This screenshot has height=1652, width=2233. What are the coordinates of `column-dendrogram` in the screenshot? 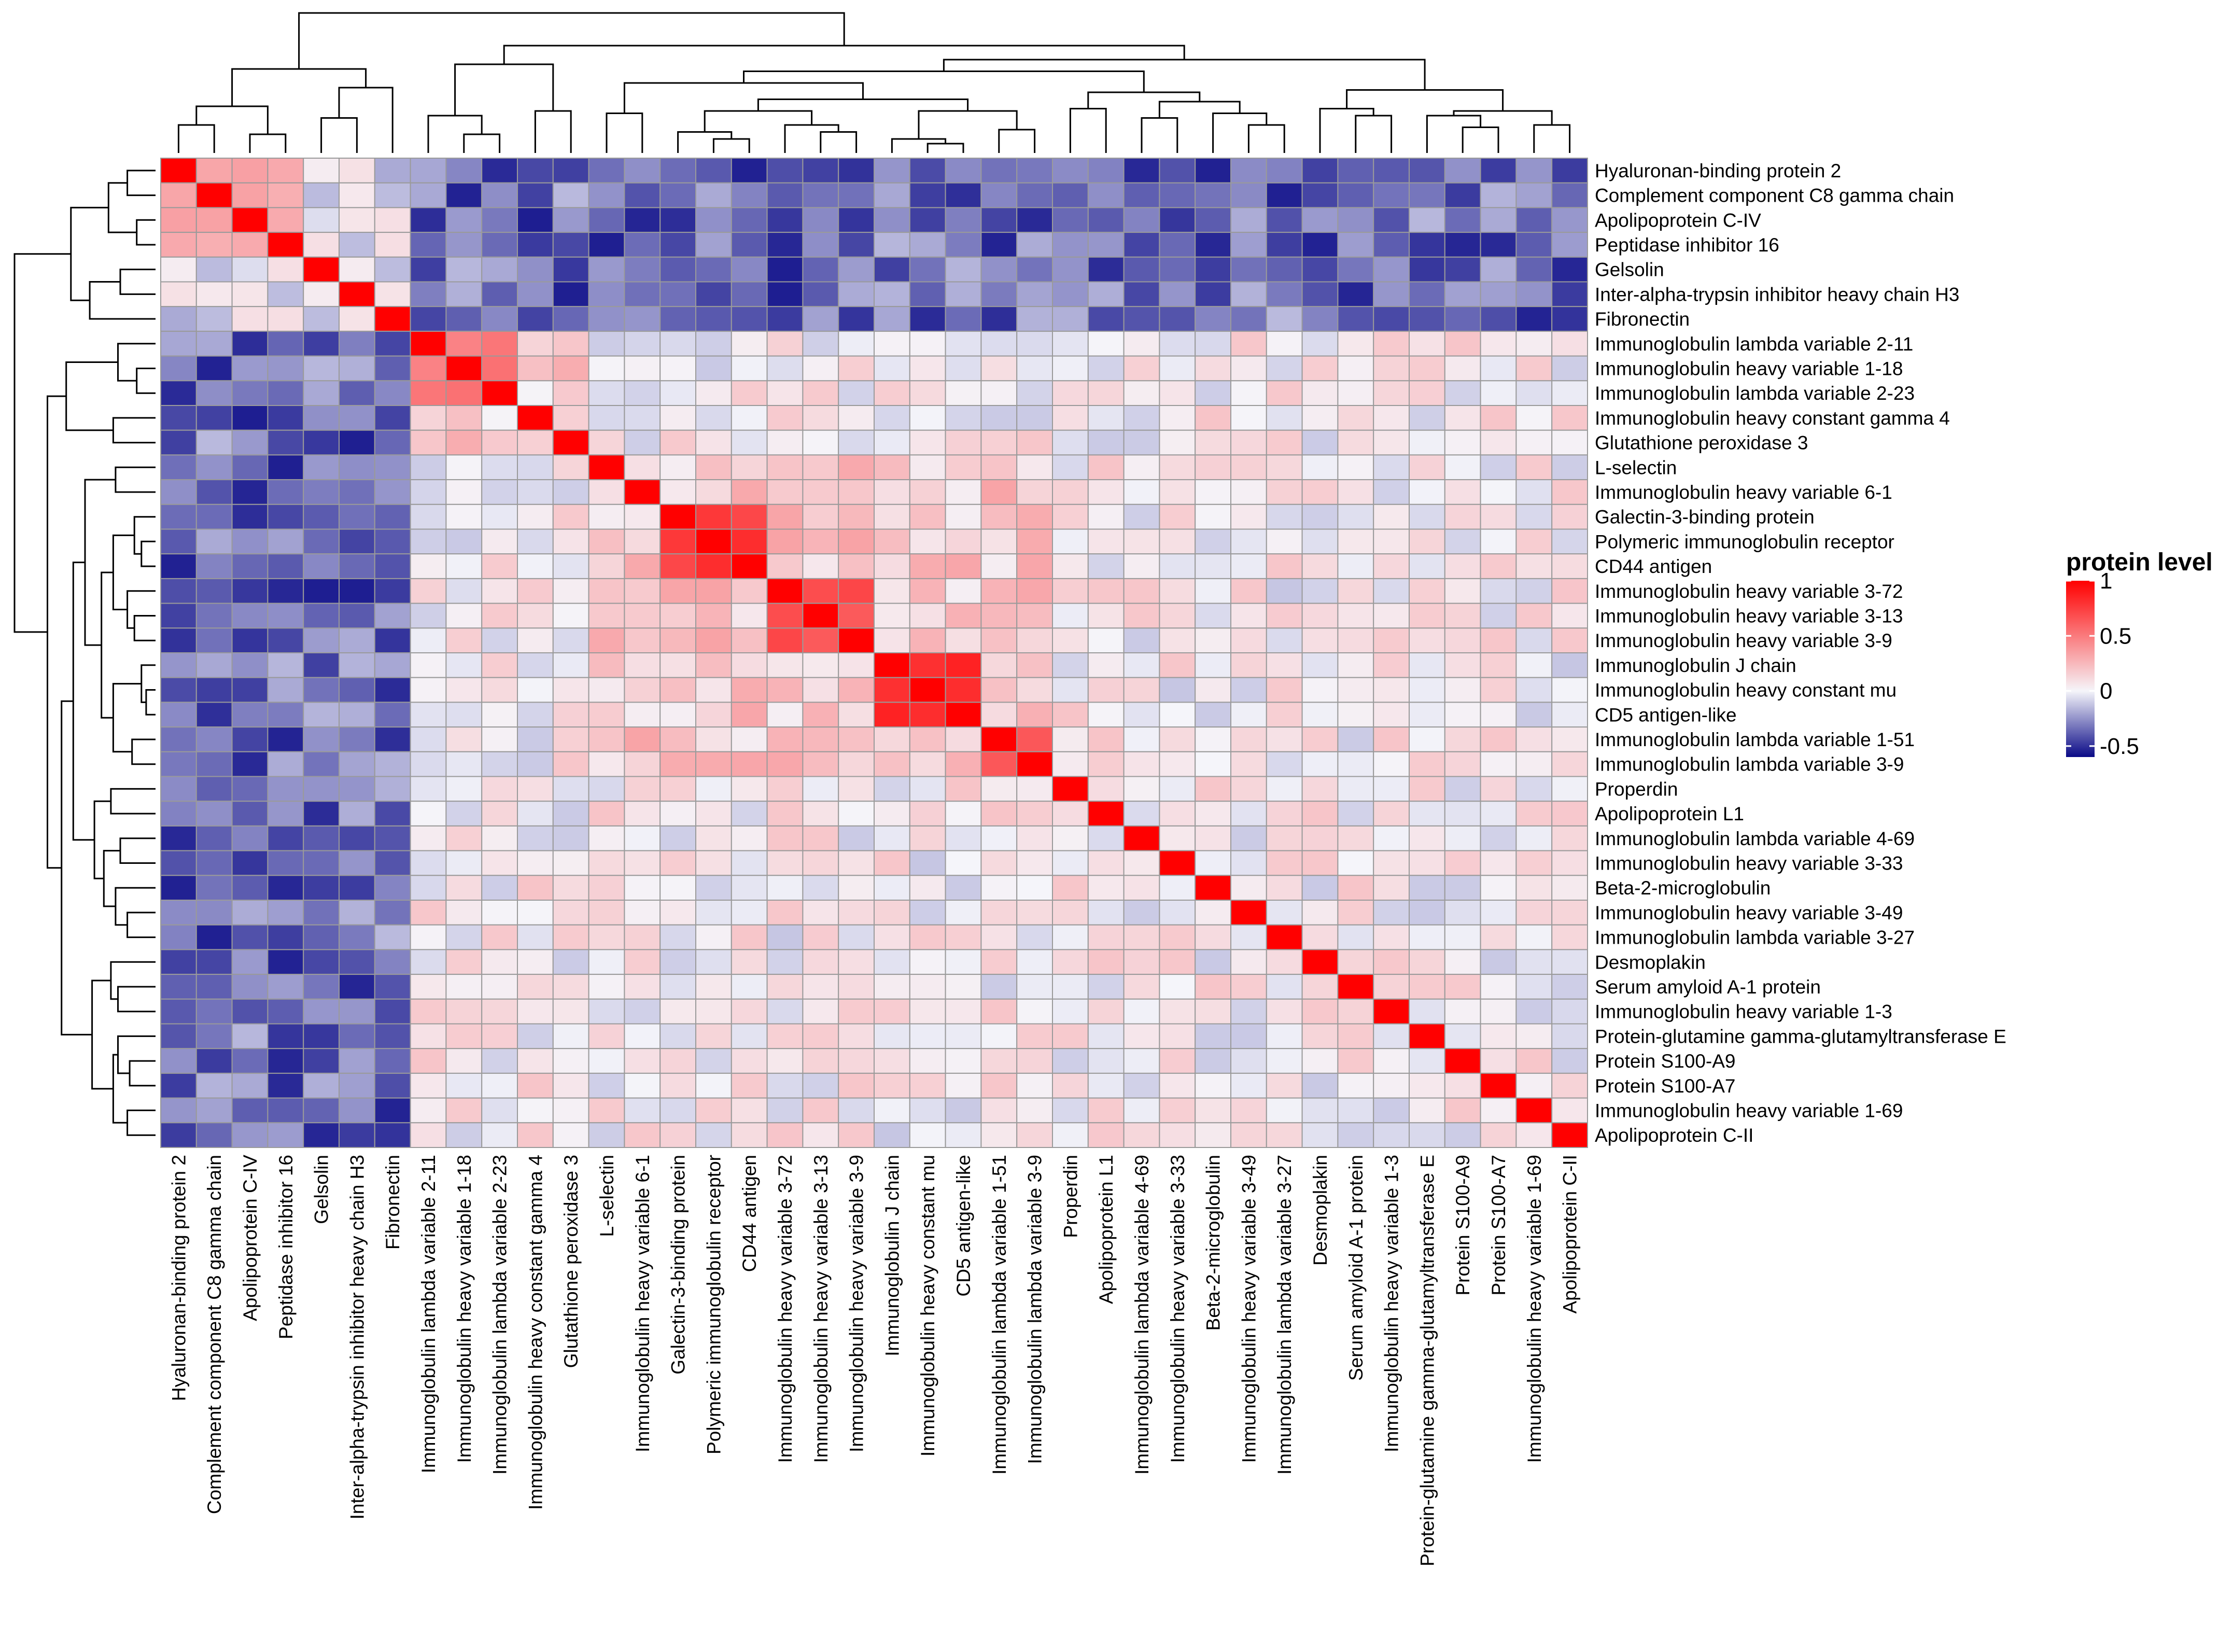 It's located at (874, 82).